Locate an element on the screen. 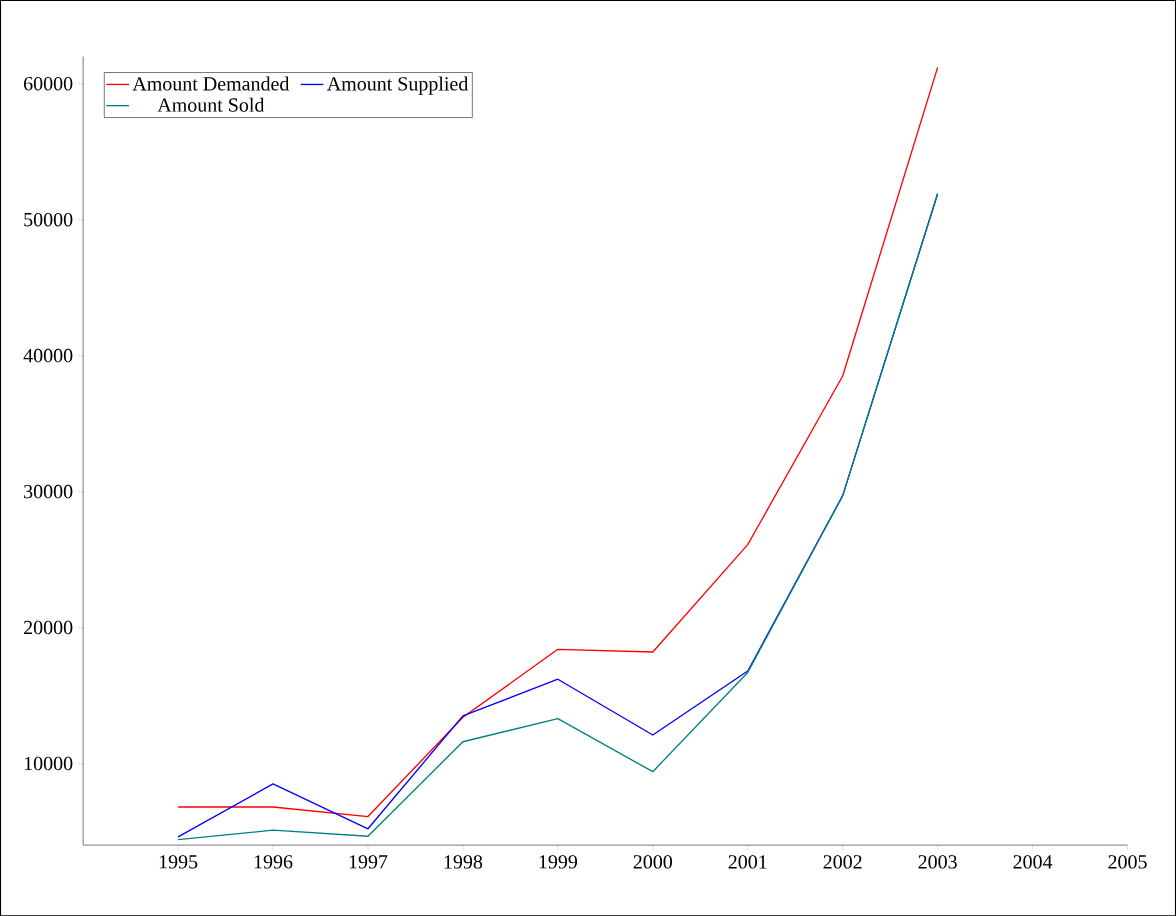 This screenshot has width=1176, height=916. y-tick-label: 60000 is located at coordinates (48, 83).